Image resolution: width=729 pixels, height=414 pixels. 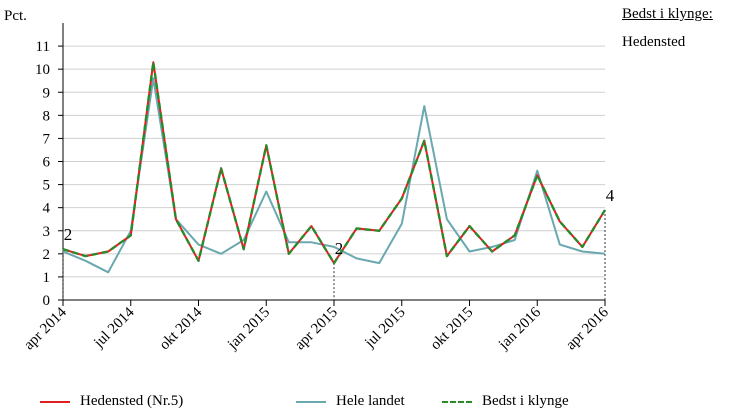 I want to click on legend-item-hele-landet: Hele landet, so click(x=350, y=401).